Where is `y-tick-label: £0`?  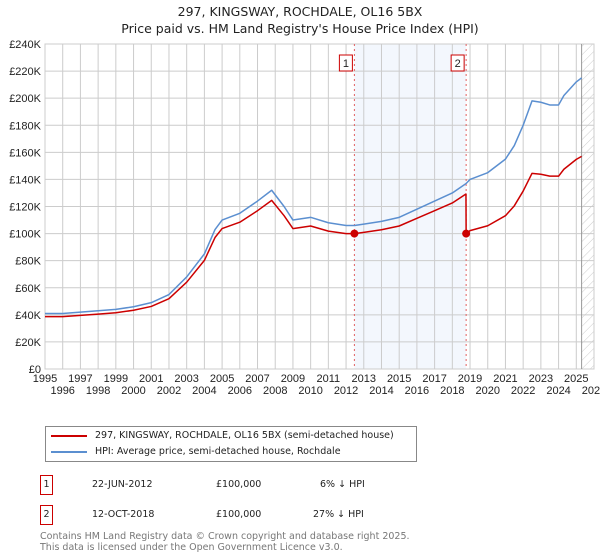 y-tick-label: £0 is located at coordinates (35, 370).